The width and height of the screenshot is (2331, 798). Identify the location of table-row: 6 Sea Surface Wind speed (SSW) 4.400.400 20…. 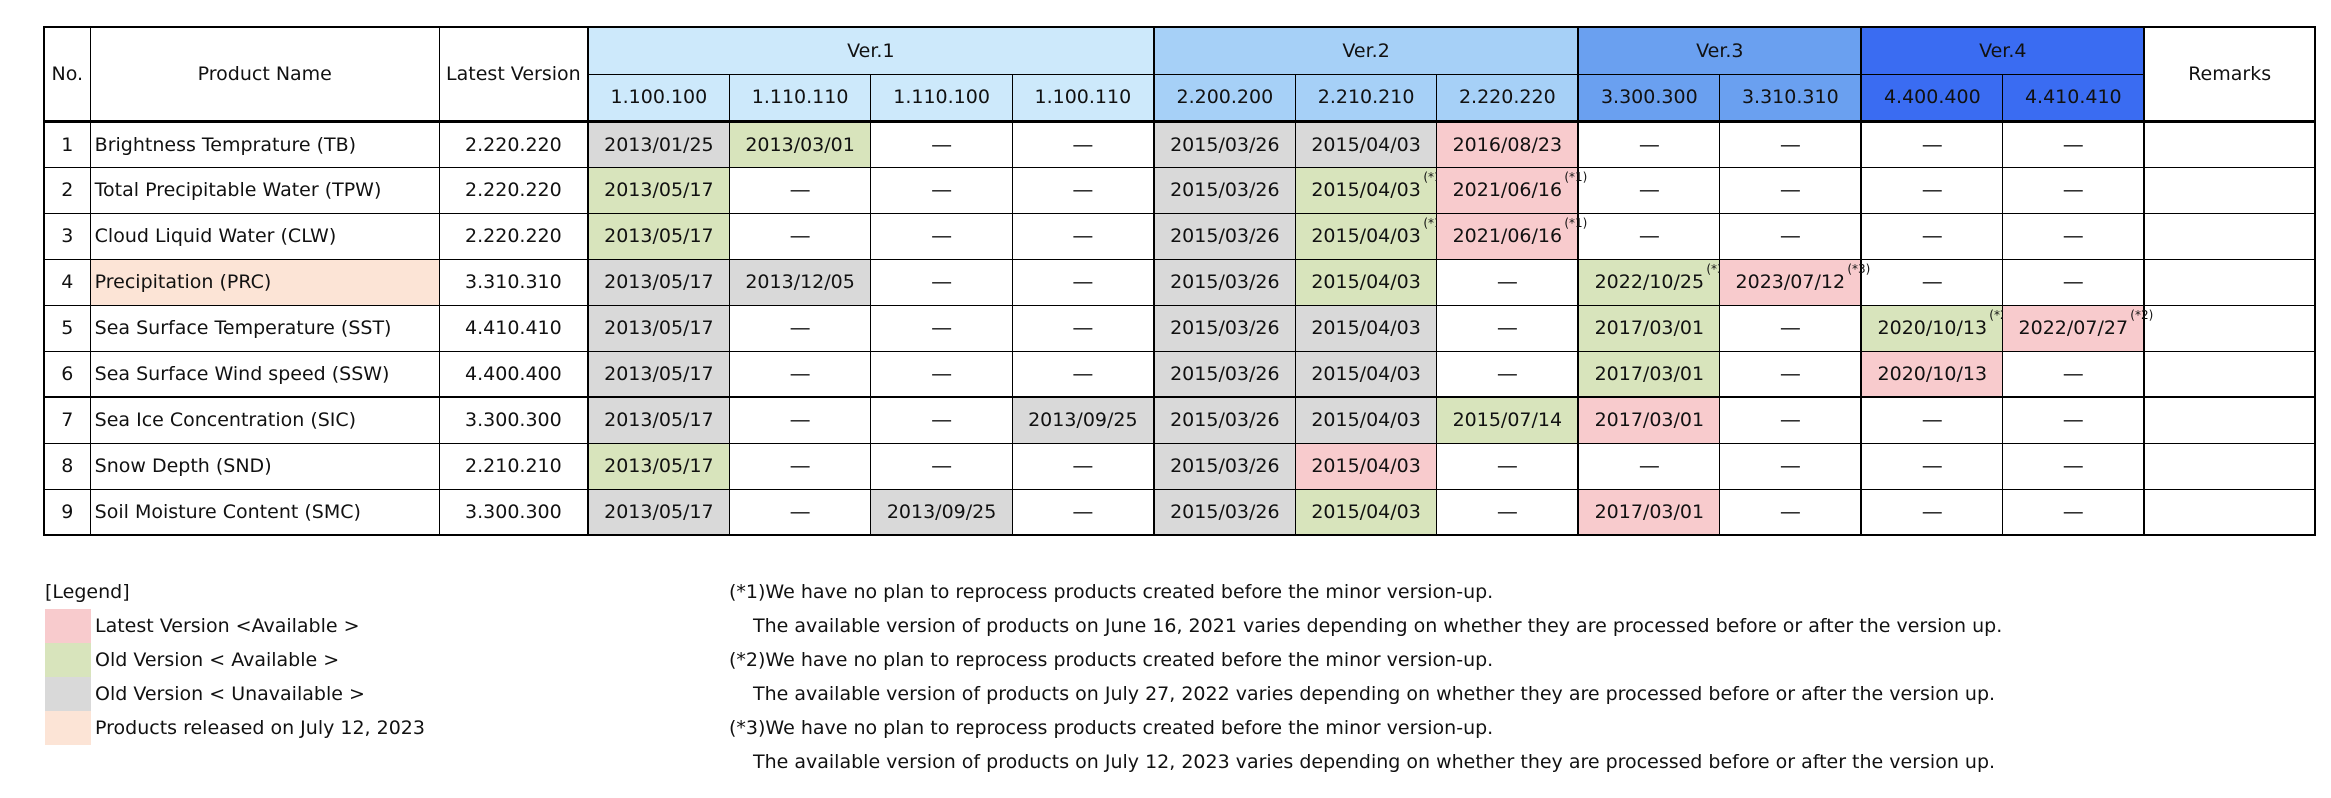
(1179, 374).